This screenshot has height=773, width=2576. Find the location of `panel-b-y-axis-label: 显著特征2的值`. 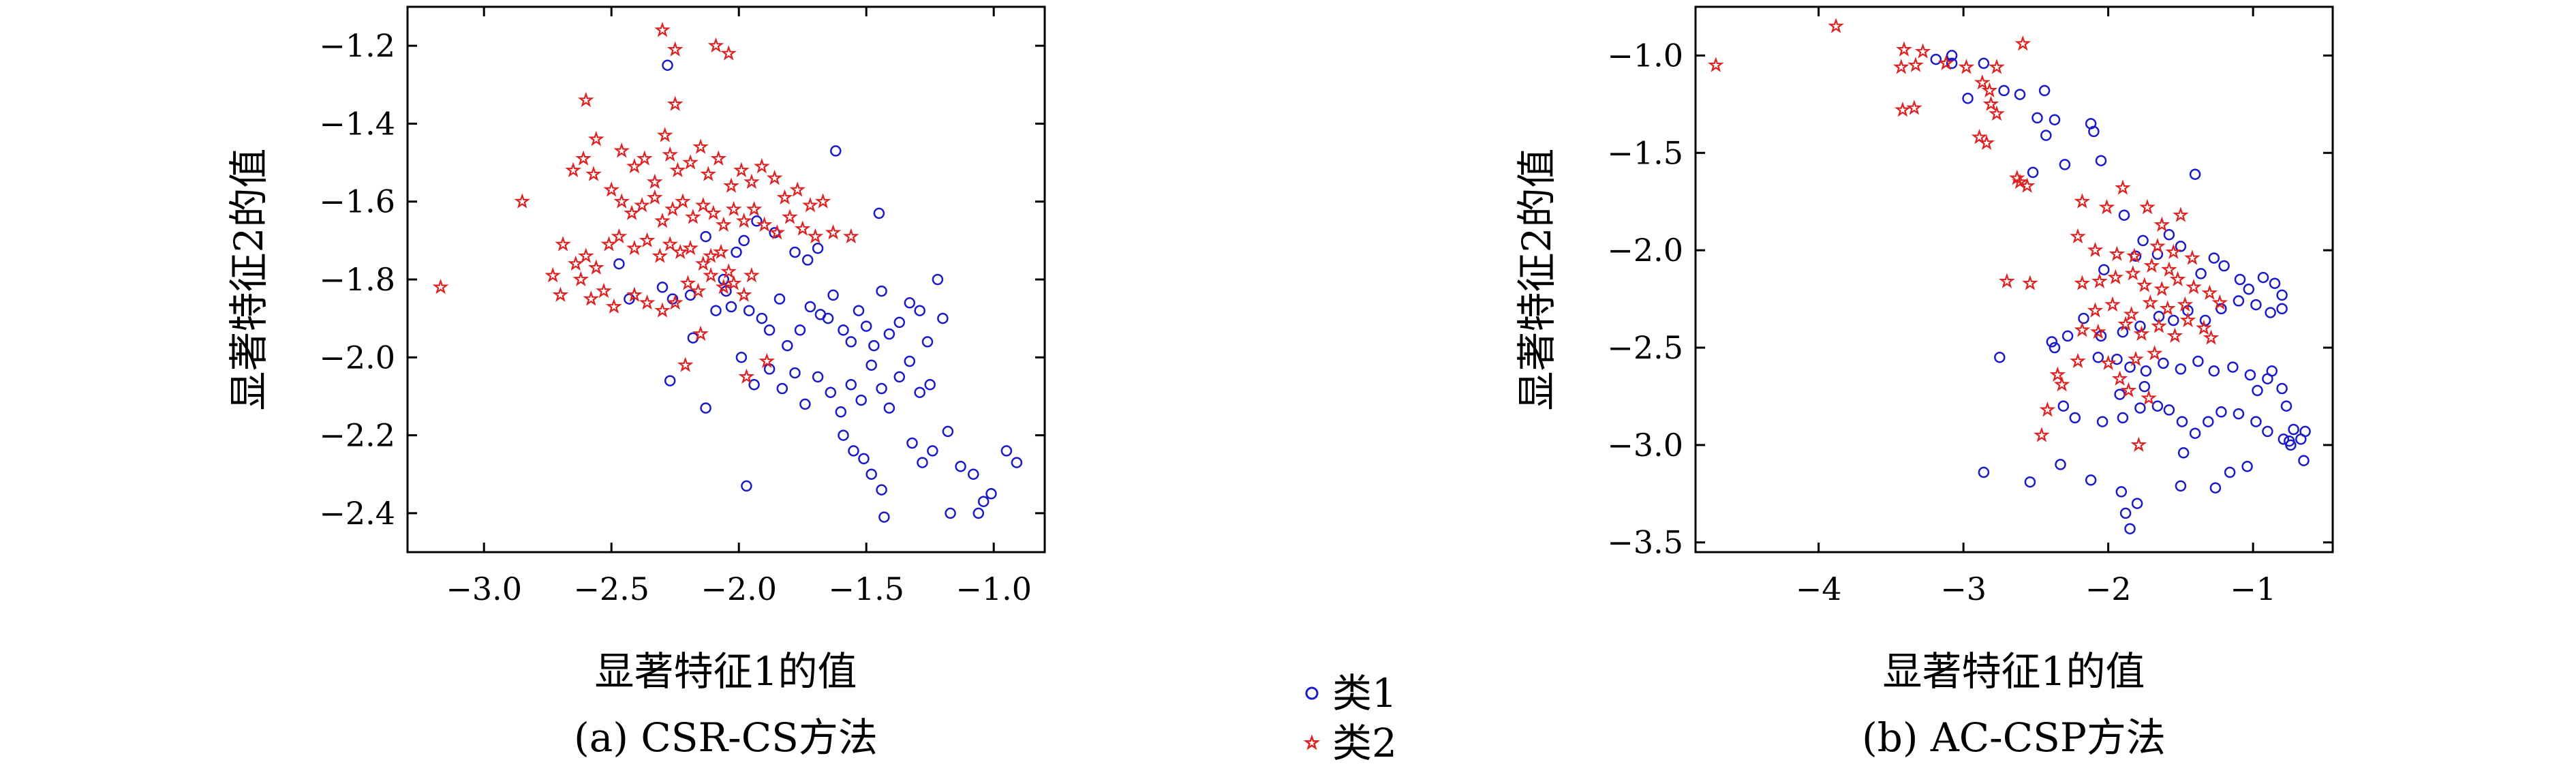

panel-b-y-axis-label: 显著特征2的值 is located at coordinates (1537, 280).